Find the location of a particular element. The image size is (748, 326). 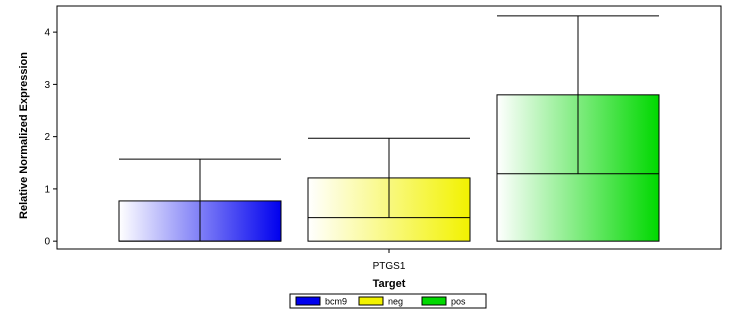

legend-label-neg: neg is located at coordinates (395, 302).